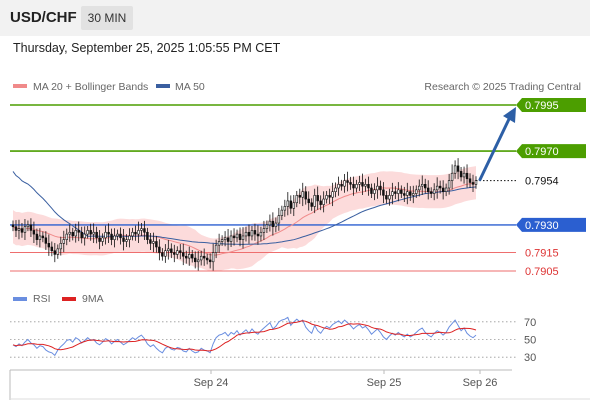  Describe the element at coordinates (509, 115) in the screenshot. I see `forecast-arrow-head` at that location.